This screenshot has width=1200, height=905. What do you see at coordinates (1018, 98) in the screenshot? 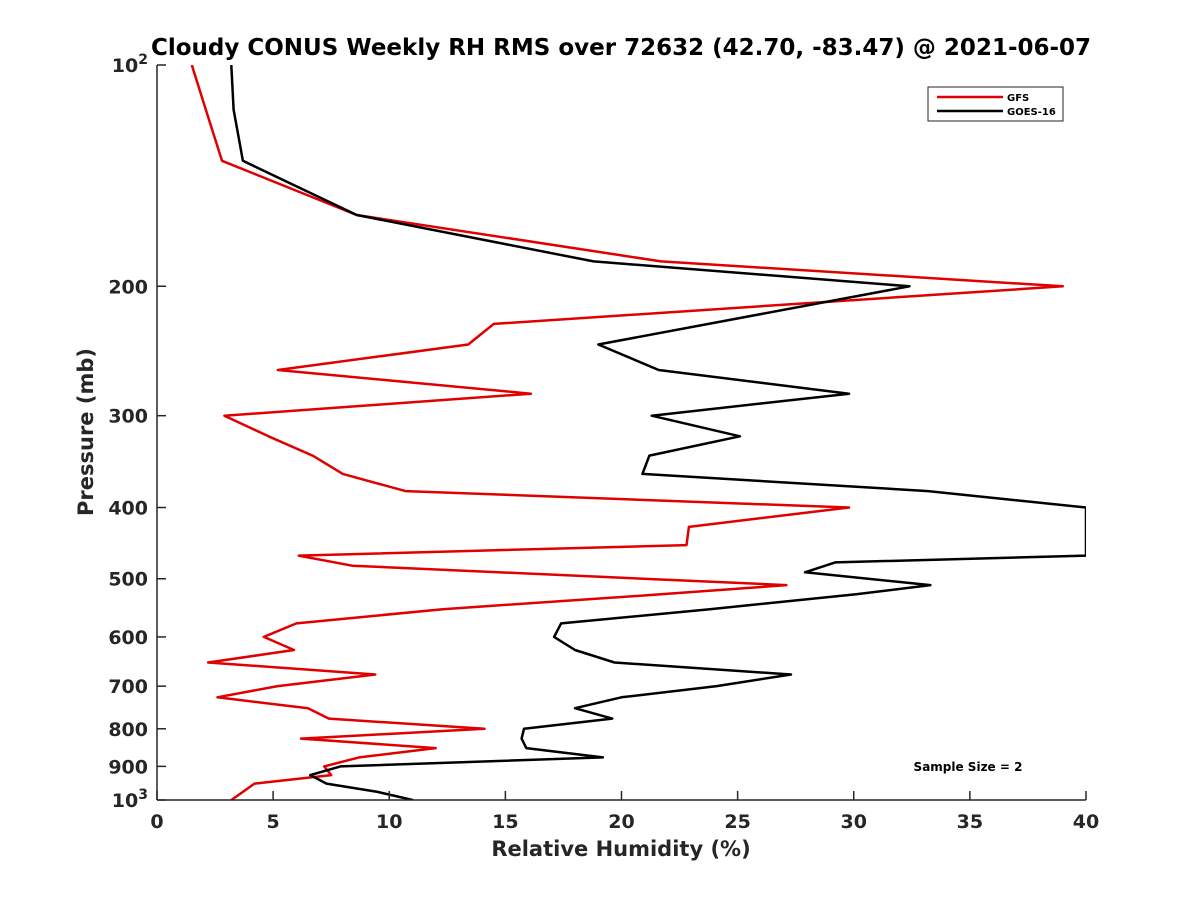
I see `legend-label-gfs: GFS` at bounding box center [1018, 98].